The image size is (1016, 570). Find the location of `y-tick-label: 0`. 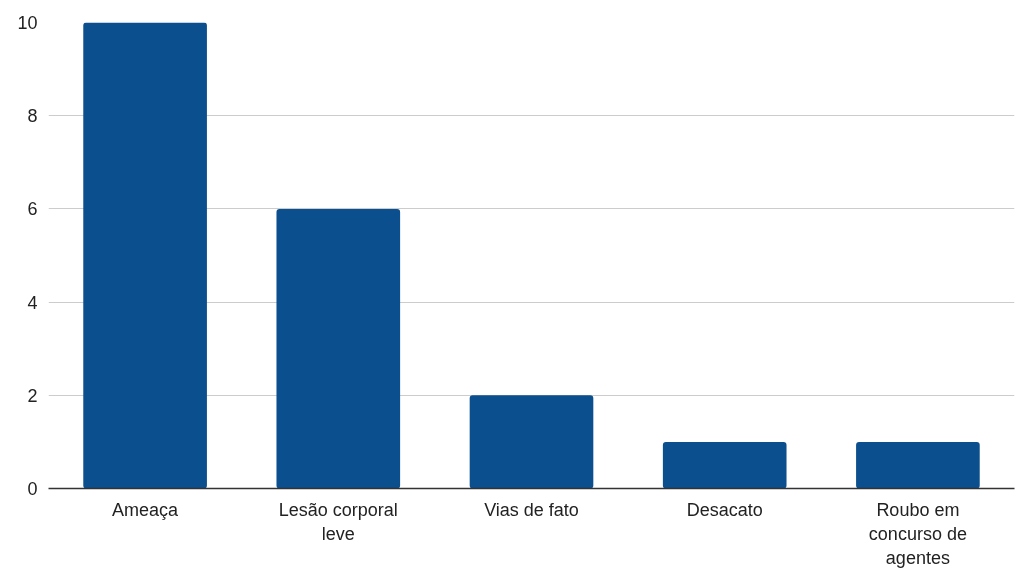

y-tick-label: 0 is located at coordinates (32, 489).